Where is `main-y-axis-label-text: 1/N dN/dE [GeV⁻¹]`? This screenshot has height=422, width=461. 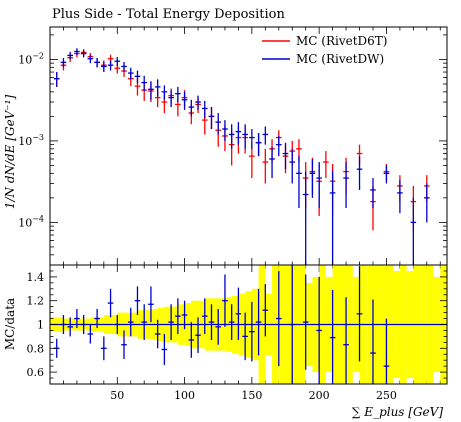
main-y-axis-label-text: 1/N dN/dE [GeV⁻¹] is located at coordinates (10, 152).